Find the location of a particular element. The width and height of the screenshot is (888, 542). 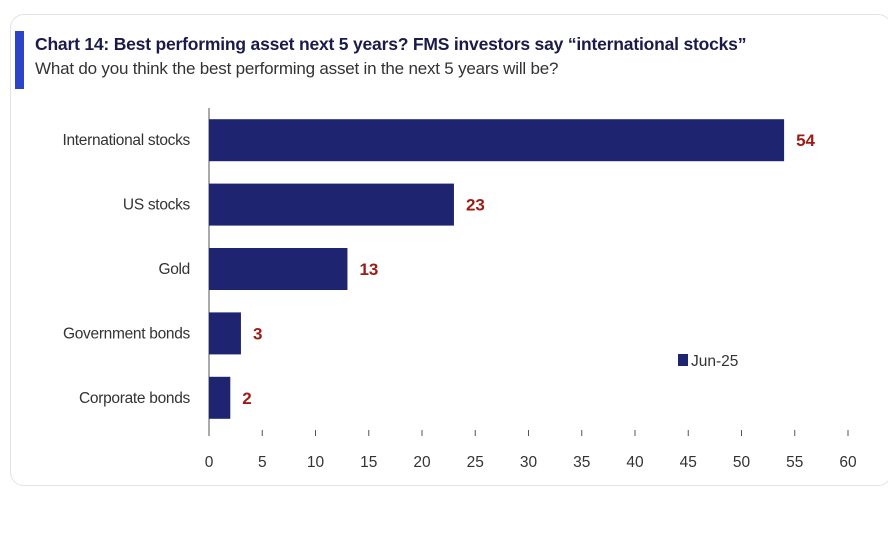

x-tick-label-8: 40 is located at coordinates (635, 462).